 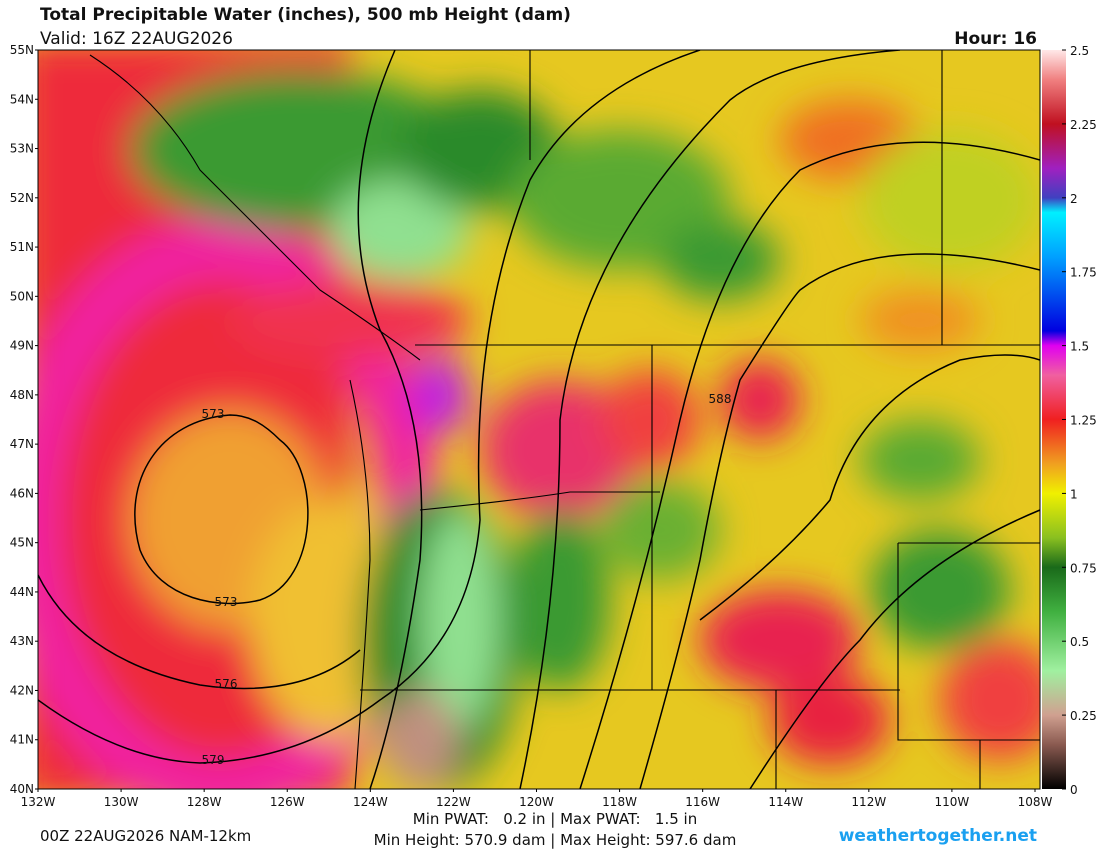 What do you see at coordinates (22, 641) in the screenshot?
I see `latitude-label: 43N` at bounding box center [22, 641].